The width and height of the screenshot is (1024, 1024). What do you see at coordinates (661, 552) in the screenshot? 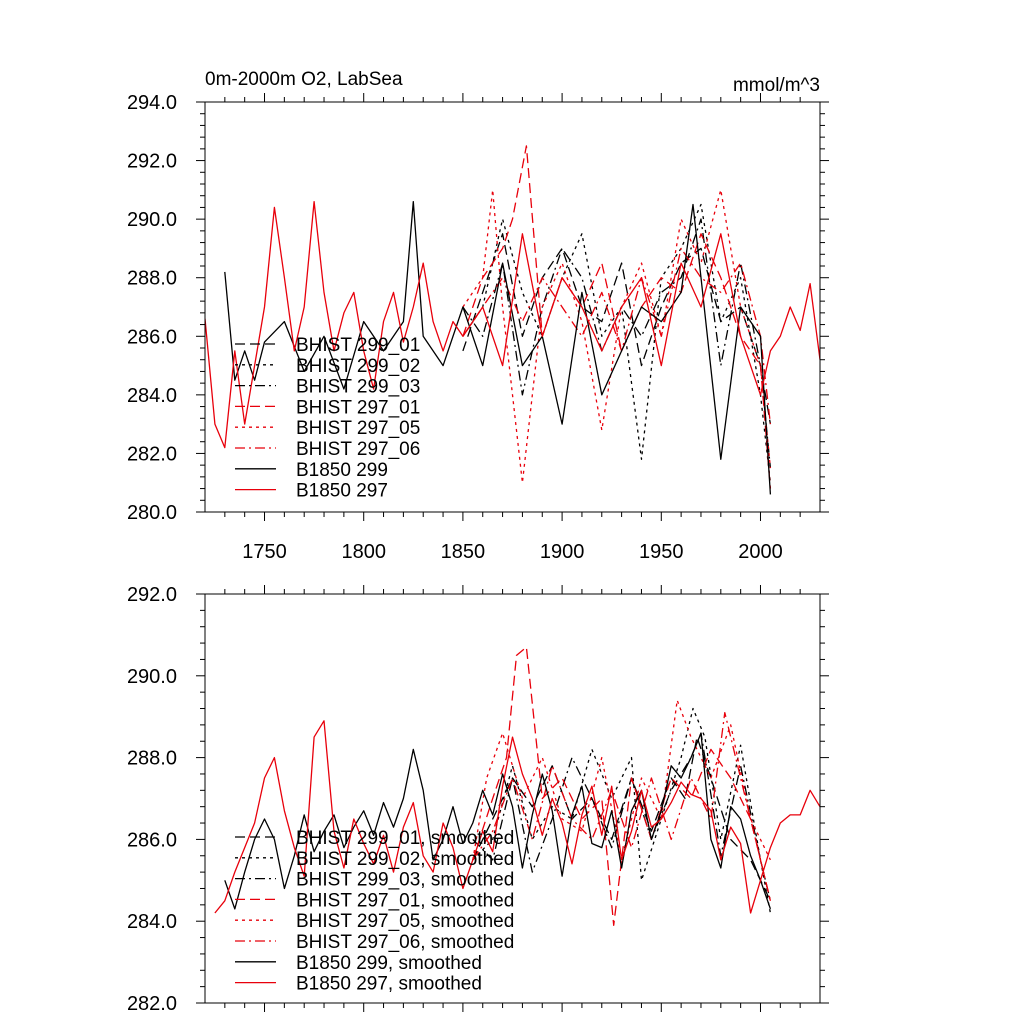
I see `x-tick-label: 1950` at bounding box center [661, 552].